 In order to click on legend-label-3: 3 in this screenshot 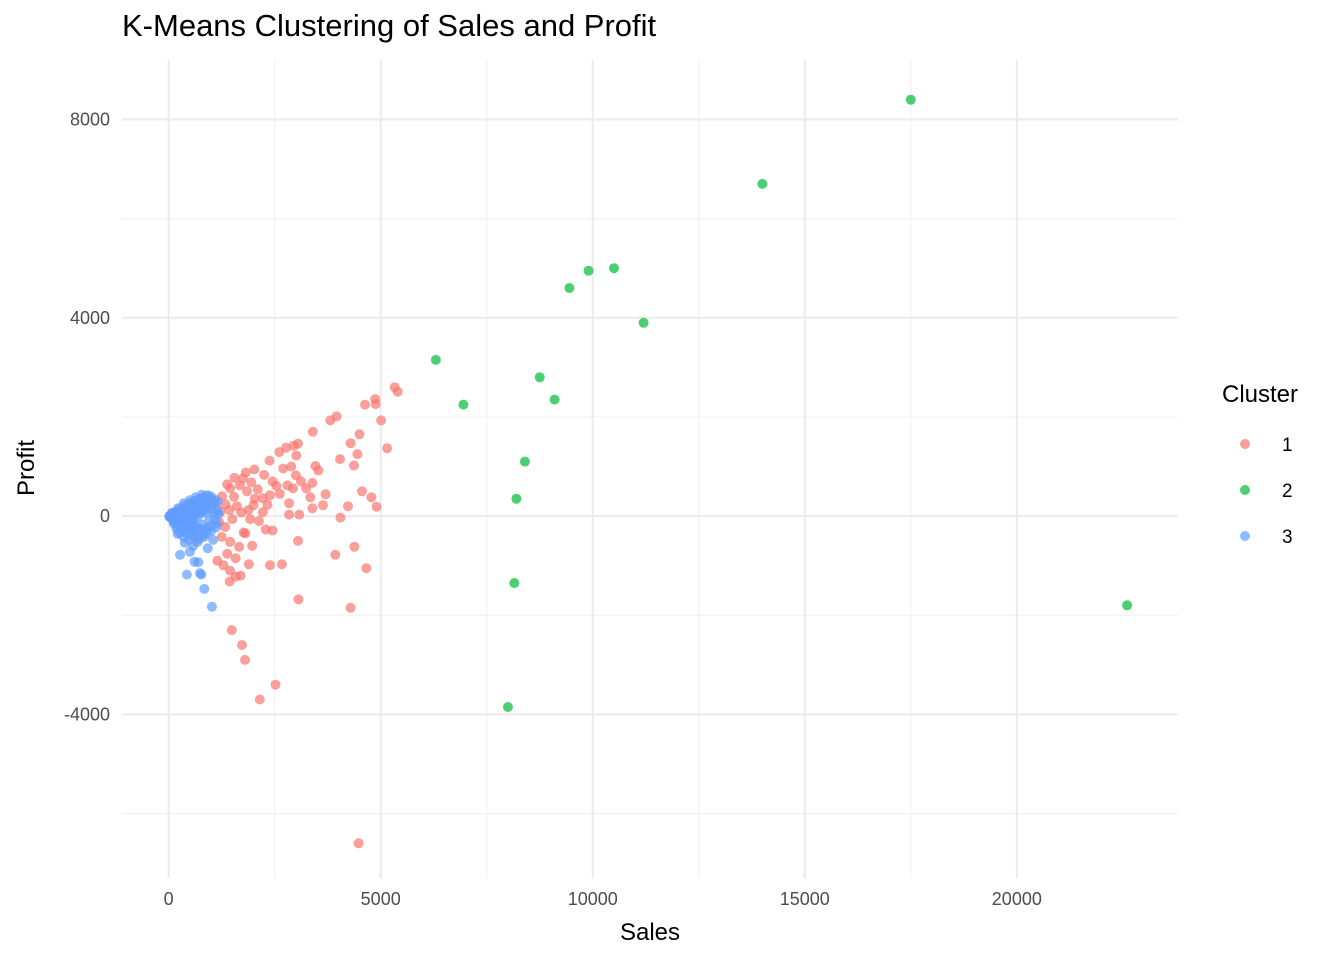, I will do `click(1287, 537)`.